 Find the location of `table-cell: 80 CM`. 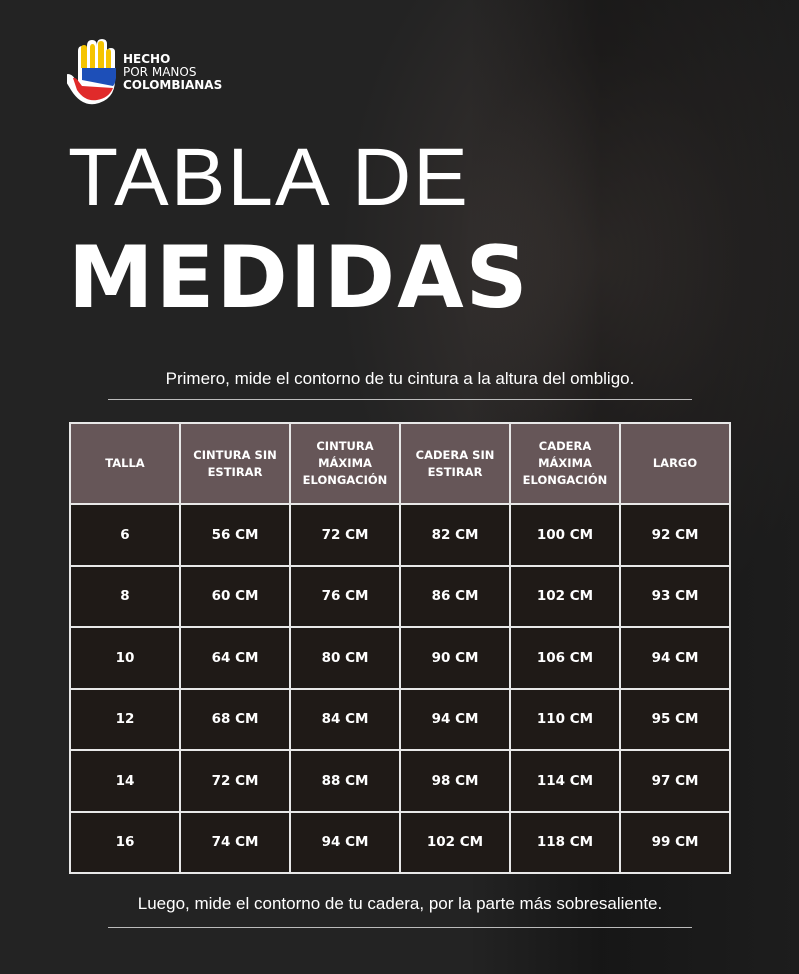

table-cell: 80 CM is located at coordinates (345, 658).